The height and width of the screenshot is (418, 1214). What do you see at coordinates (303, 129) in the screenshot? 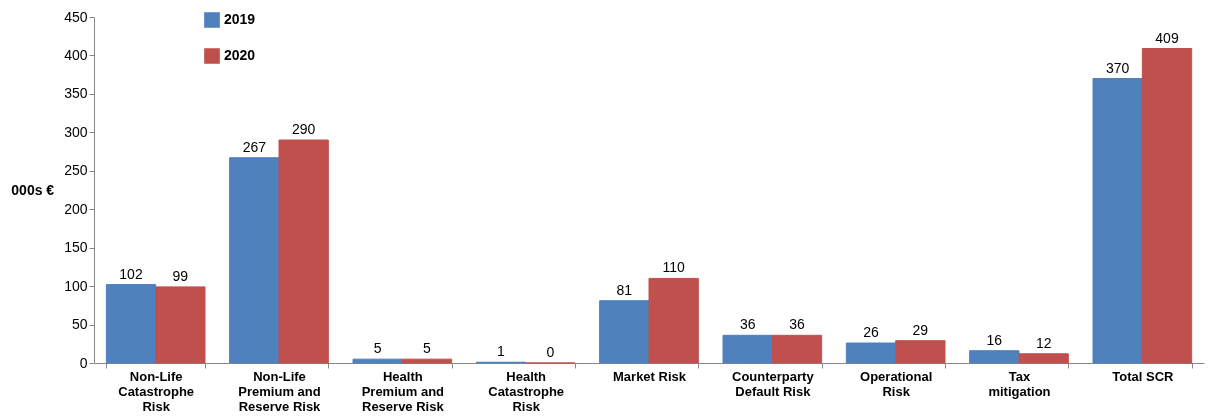
I see `data-label: 290` at bounding box center [303, 129].